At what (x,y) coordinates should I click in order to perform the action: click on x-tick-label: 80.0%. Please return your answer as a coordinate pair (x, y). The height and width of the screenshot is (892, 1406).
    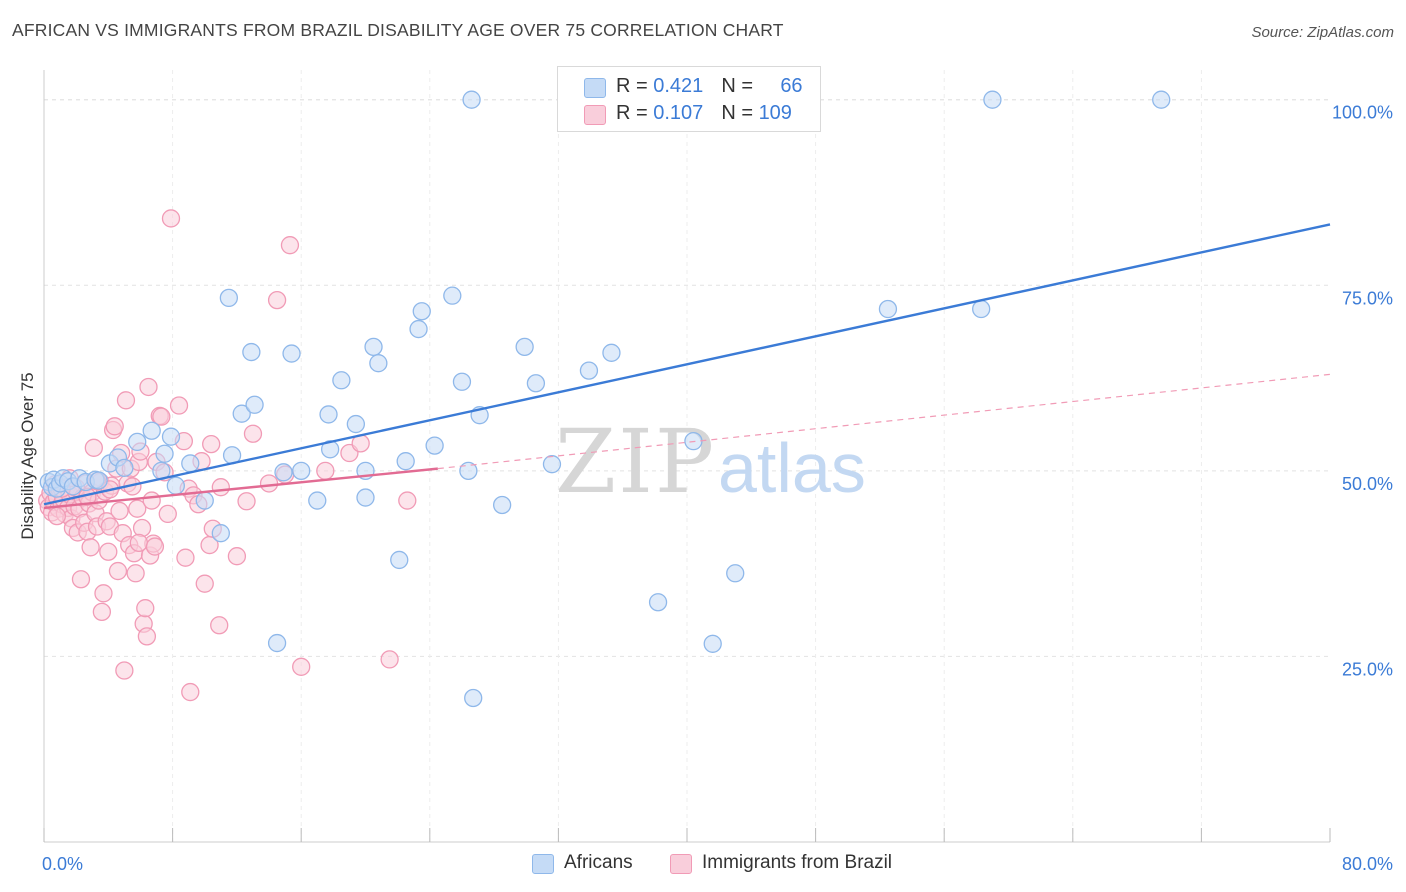
    Looking at the image, I should click on (1367, 864).